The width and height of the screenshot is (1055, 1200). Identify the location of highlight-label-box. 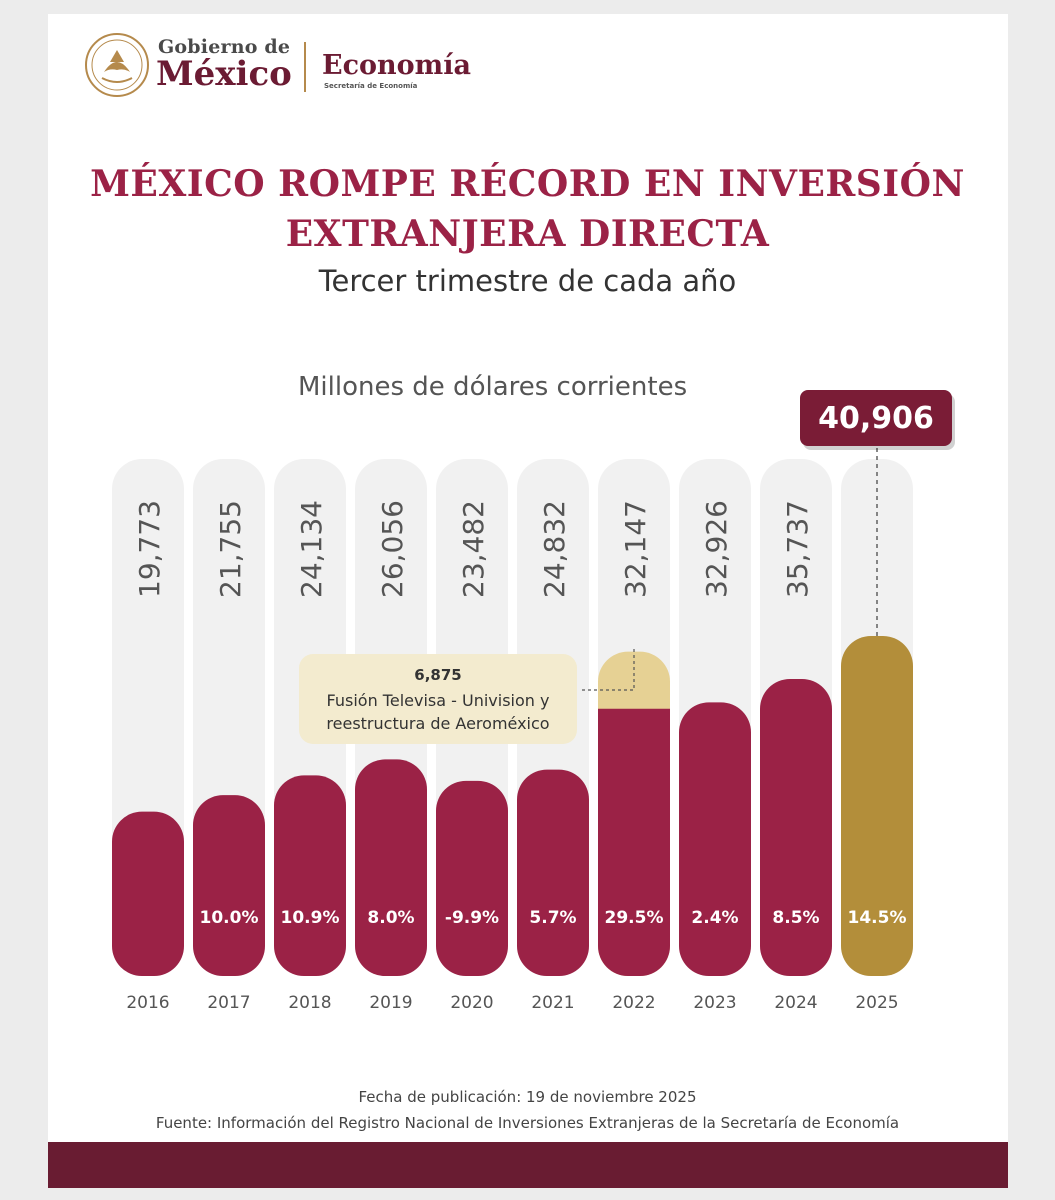
(876, 418).